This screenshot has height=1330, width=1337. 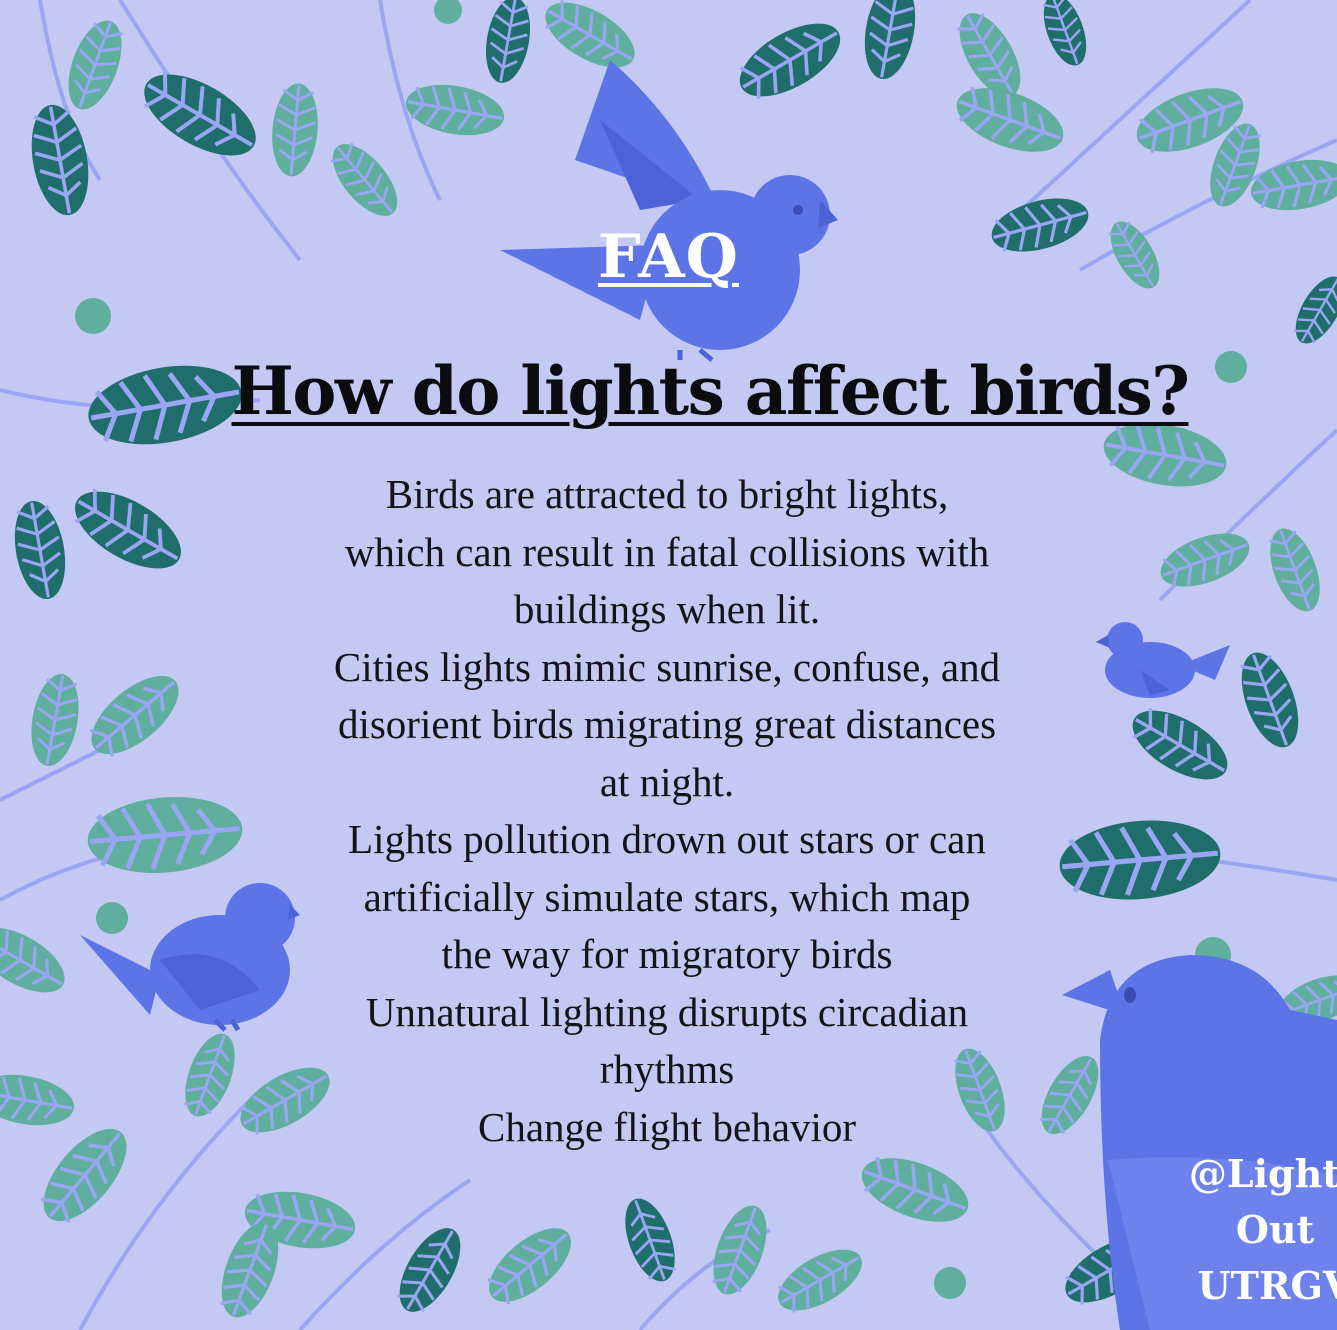 What do you see at coordinates (667, 1011) in the screenshot?
I see `answer-line: Unnatural lighting disrupts circadian` at bounding box center [667, 1011].